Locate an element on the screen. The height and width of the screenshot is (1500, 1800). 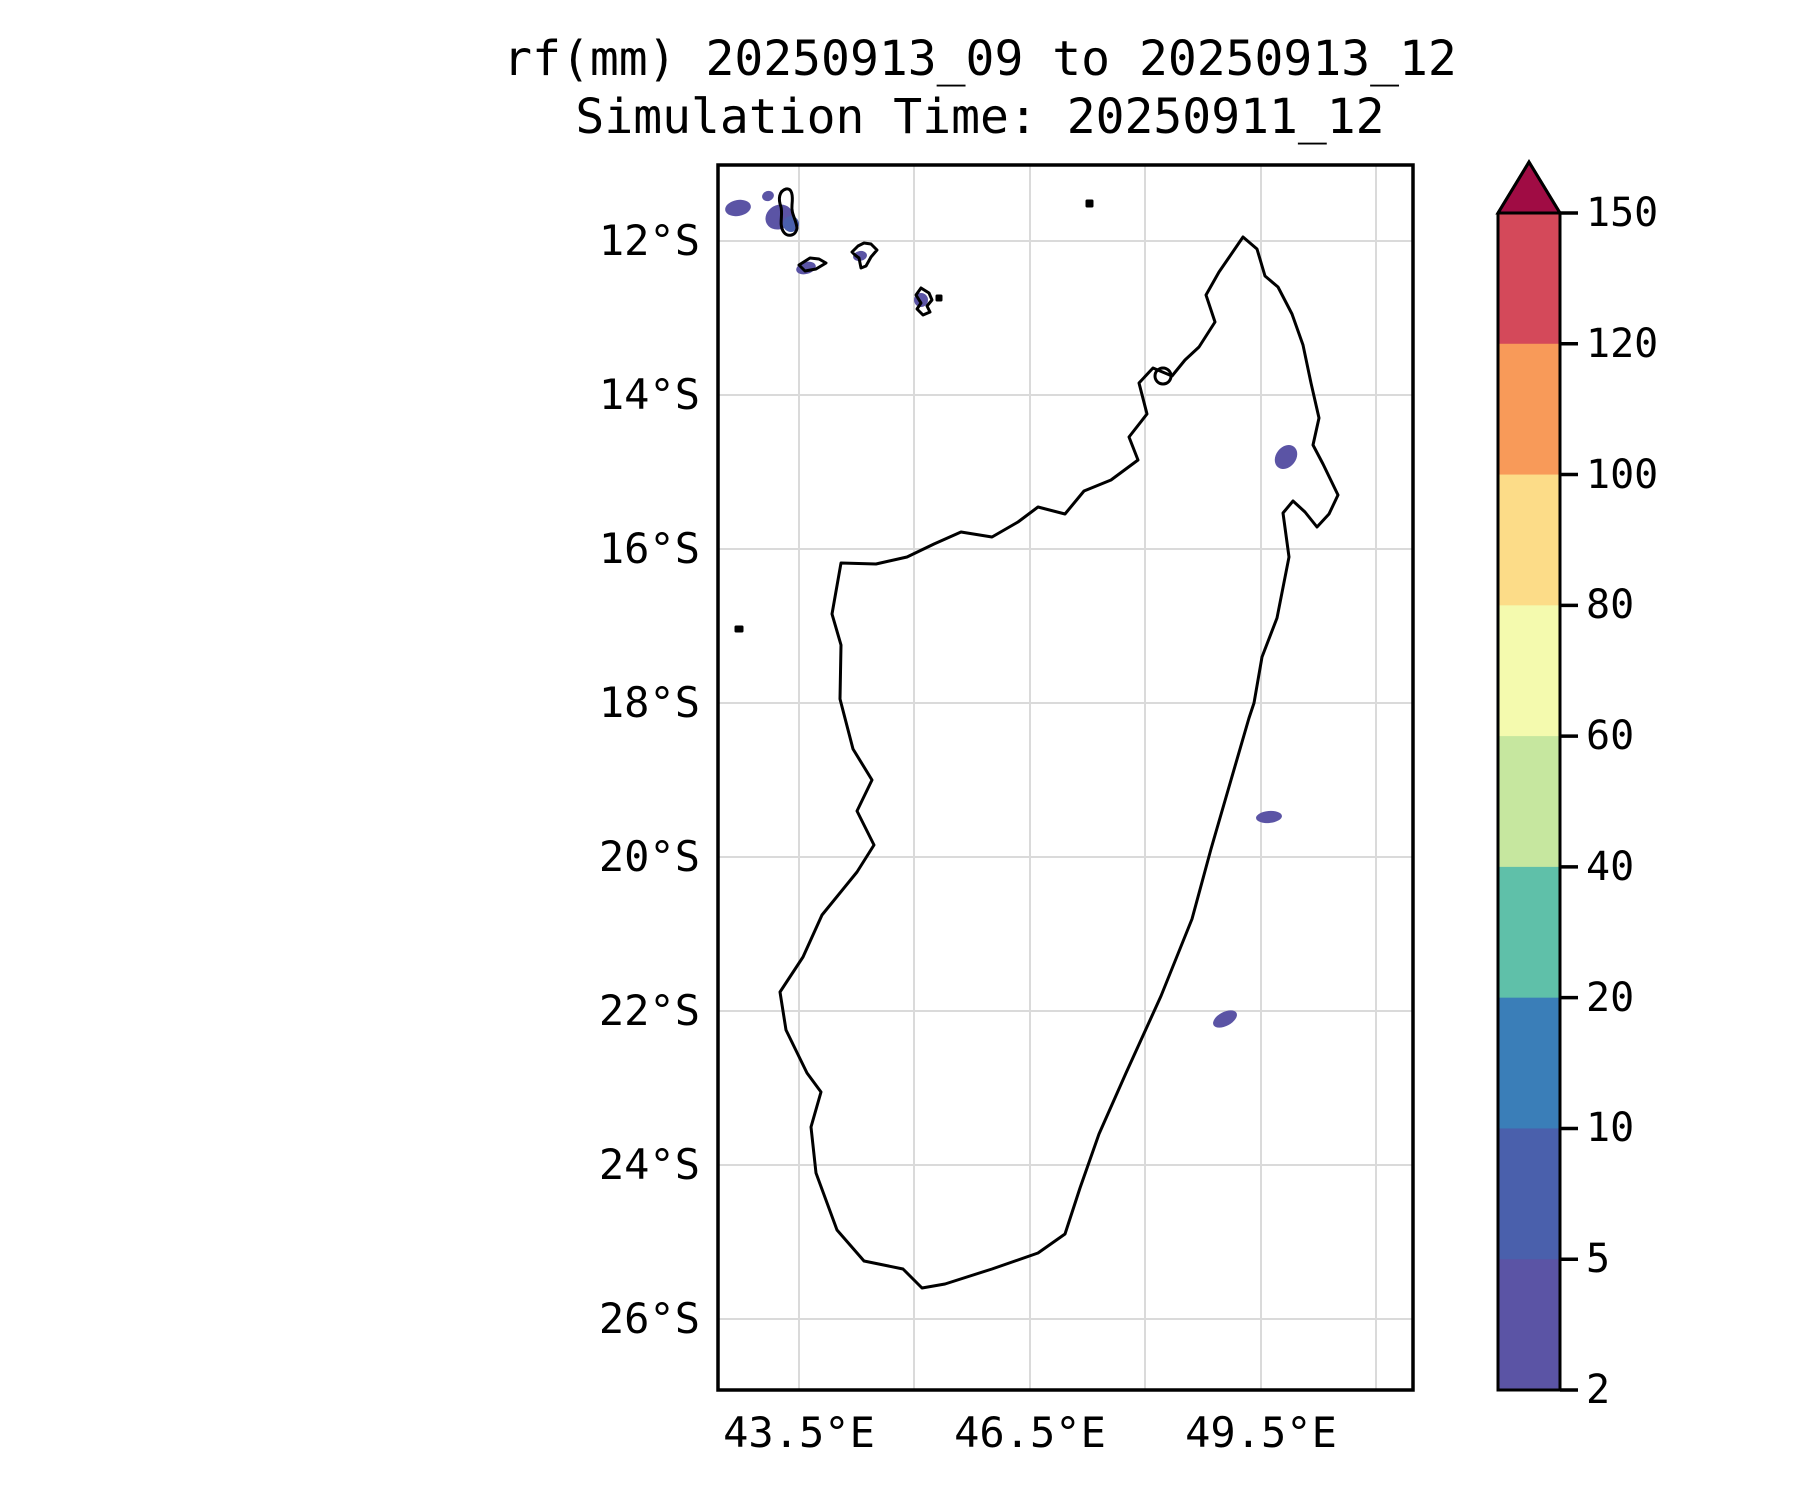
x-tick-label-49-5e: 49.5°E is located at coordinates (1261, 1432).